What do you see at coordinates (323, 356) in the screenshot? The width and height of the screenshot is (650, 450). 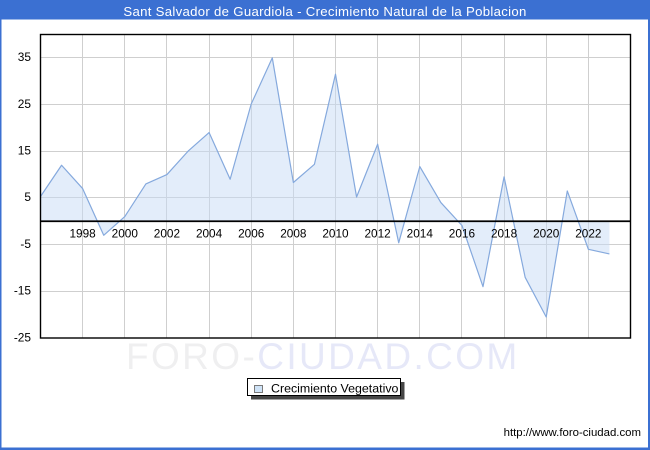 I see `svg-text: FORO-CIUDAD.COM` at bounding box center [323, 356].